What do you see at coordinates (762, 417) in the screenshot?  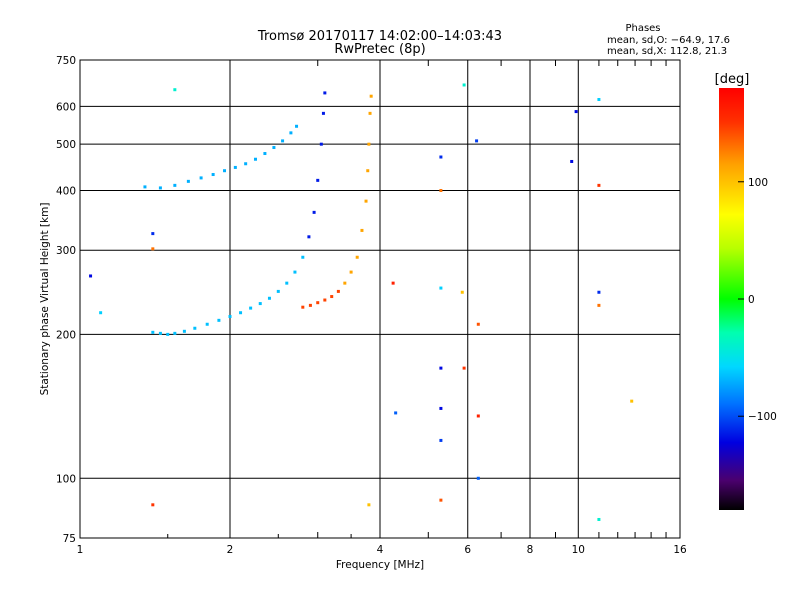 I see `colorbar-tick-label: −100` at bounding box center [762, 417].